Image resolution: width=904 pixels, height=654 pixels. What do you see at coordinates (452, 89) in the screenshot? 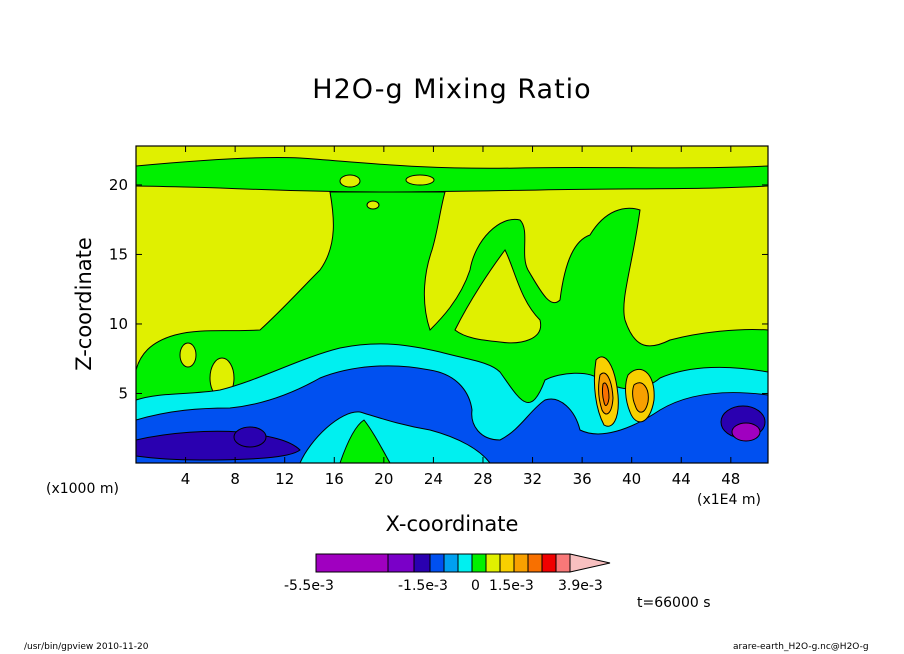
I see `chart-title: H2O-g Mixing Ratio` at bounding box center [452, 89].